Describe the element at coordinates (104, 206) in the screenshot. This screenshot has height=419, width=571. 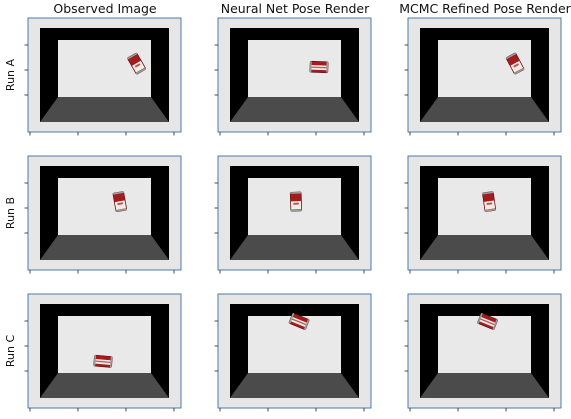
I see `room-back-wall` at that location.